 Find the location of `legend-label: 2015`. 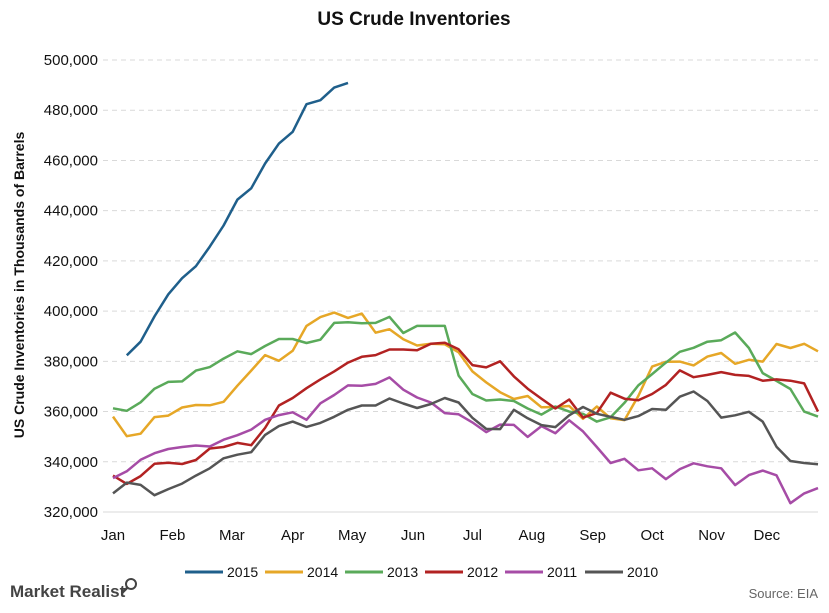

legend-label: 2015 is located at coordinates (242, 572).